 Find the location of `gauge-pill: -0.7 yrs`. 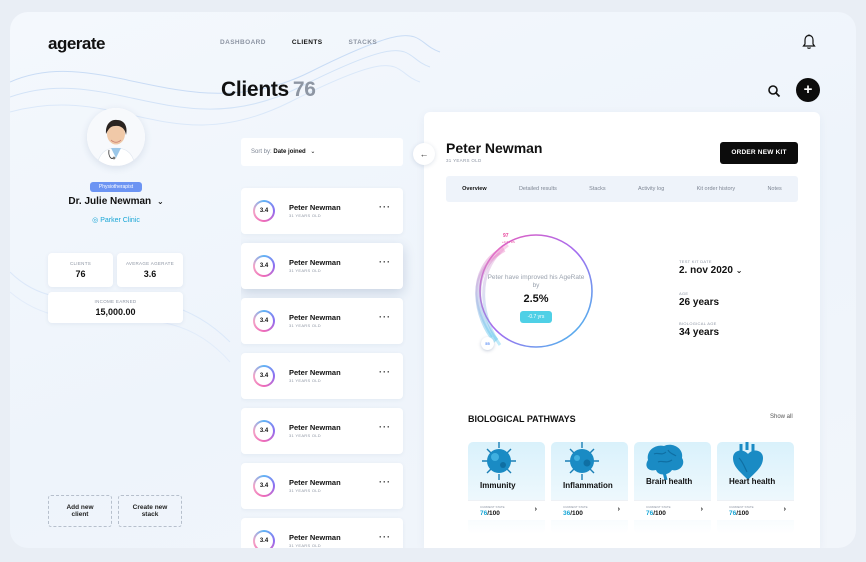

gauge-pill: -0.7 yrs is located at coordinates (536, 317).